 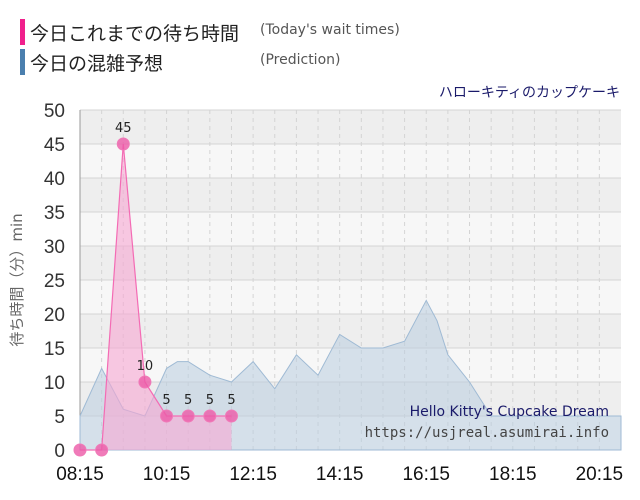 What do you see at coordinates (54, 315) in the screenshot?
I see `y-tick-label: 20` at bounding box center [54, 315].